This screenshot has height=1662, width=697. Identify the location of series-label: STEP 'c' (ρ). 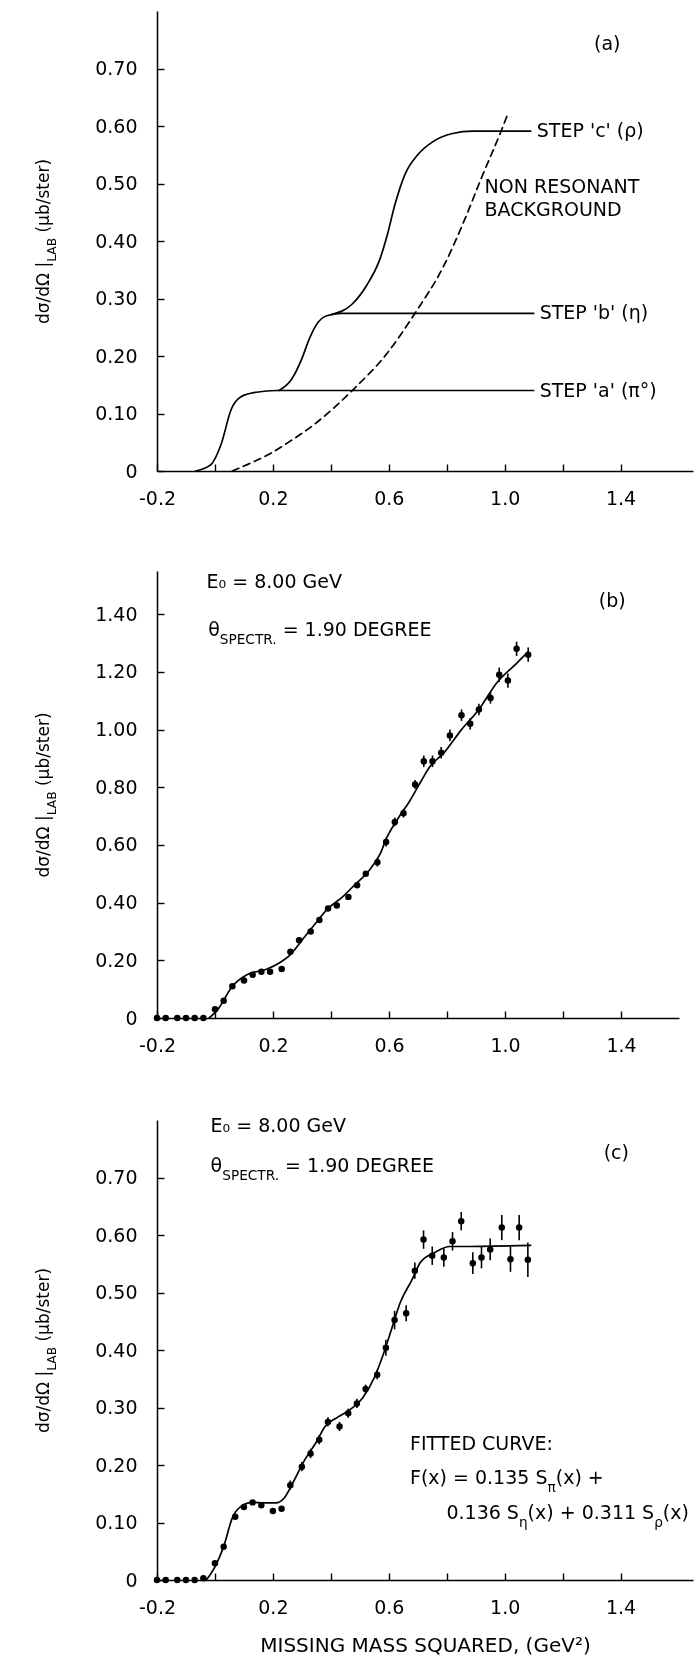
(590, 130).